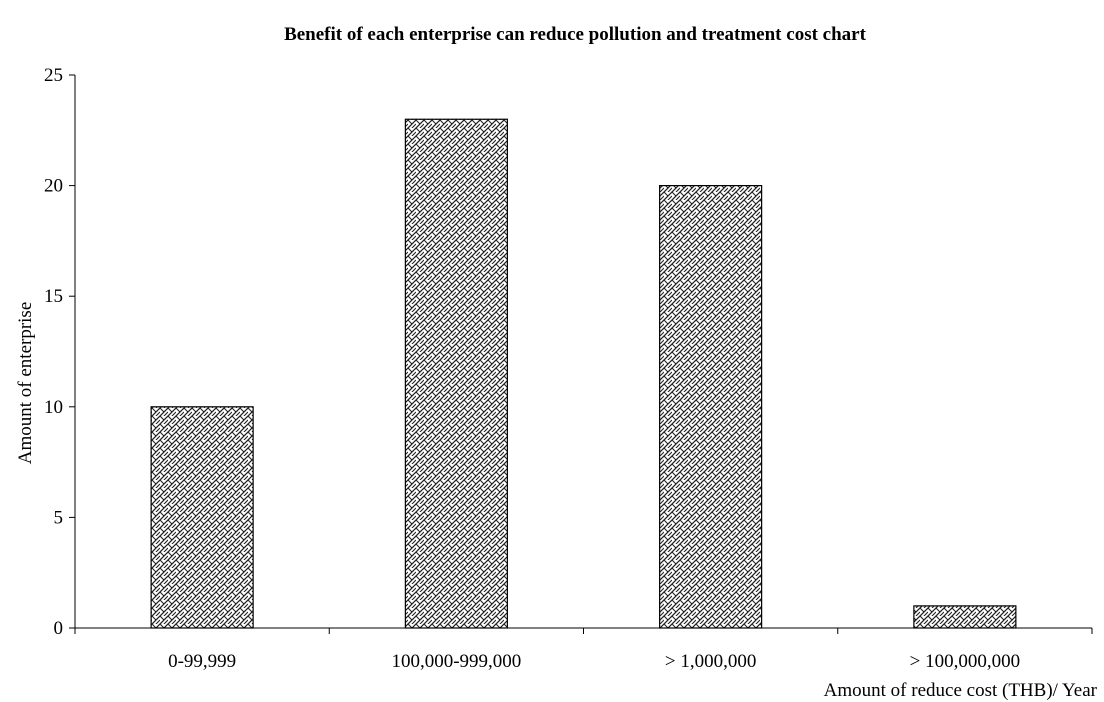 The image size is (1104, 702). What do you see at coordinates (59, 517) in the screenshot?
I see `y-tick-label: 5` at bounding box center [59, 517].